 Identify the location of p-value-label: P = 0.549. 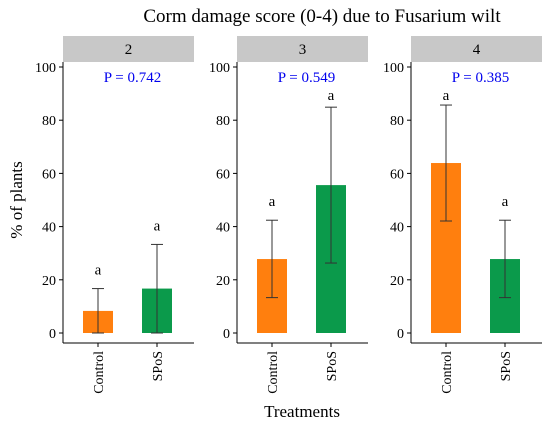
(307, 78).